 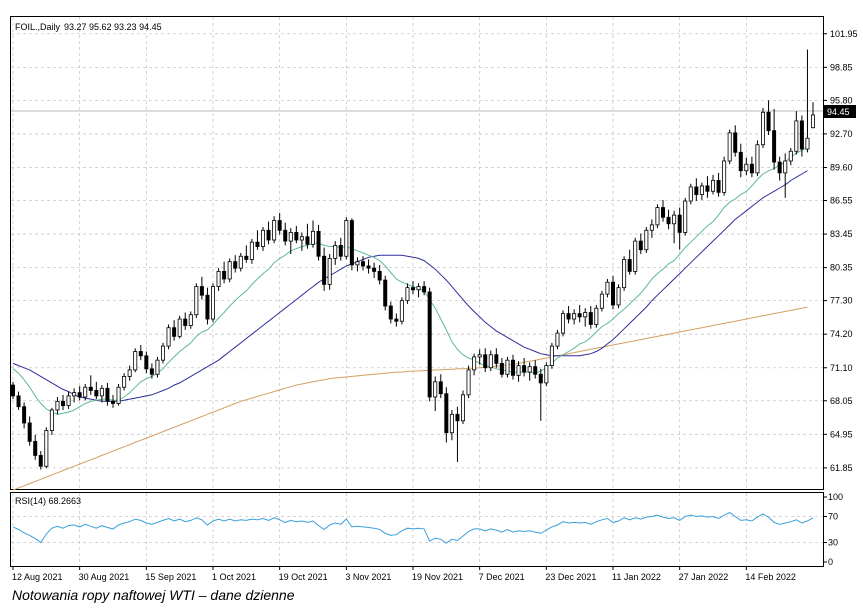 I want to click on date-tick-label: 1 Oct 2021, so click(x=234, y=577).